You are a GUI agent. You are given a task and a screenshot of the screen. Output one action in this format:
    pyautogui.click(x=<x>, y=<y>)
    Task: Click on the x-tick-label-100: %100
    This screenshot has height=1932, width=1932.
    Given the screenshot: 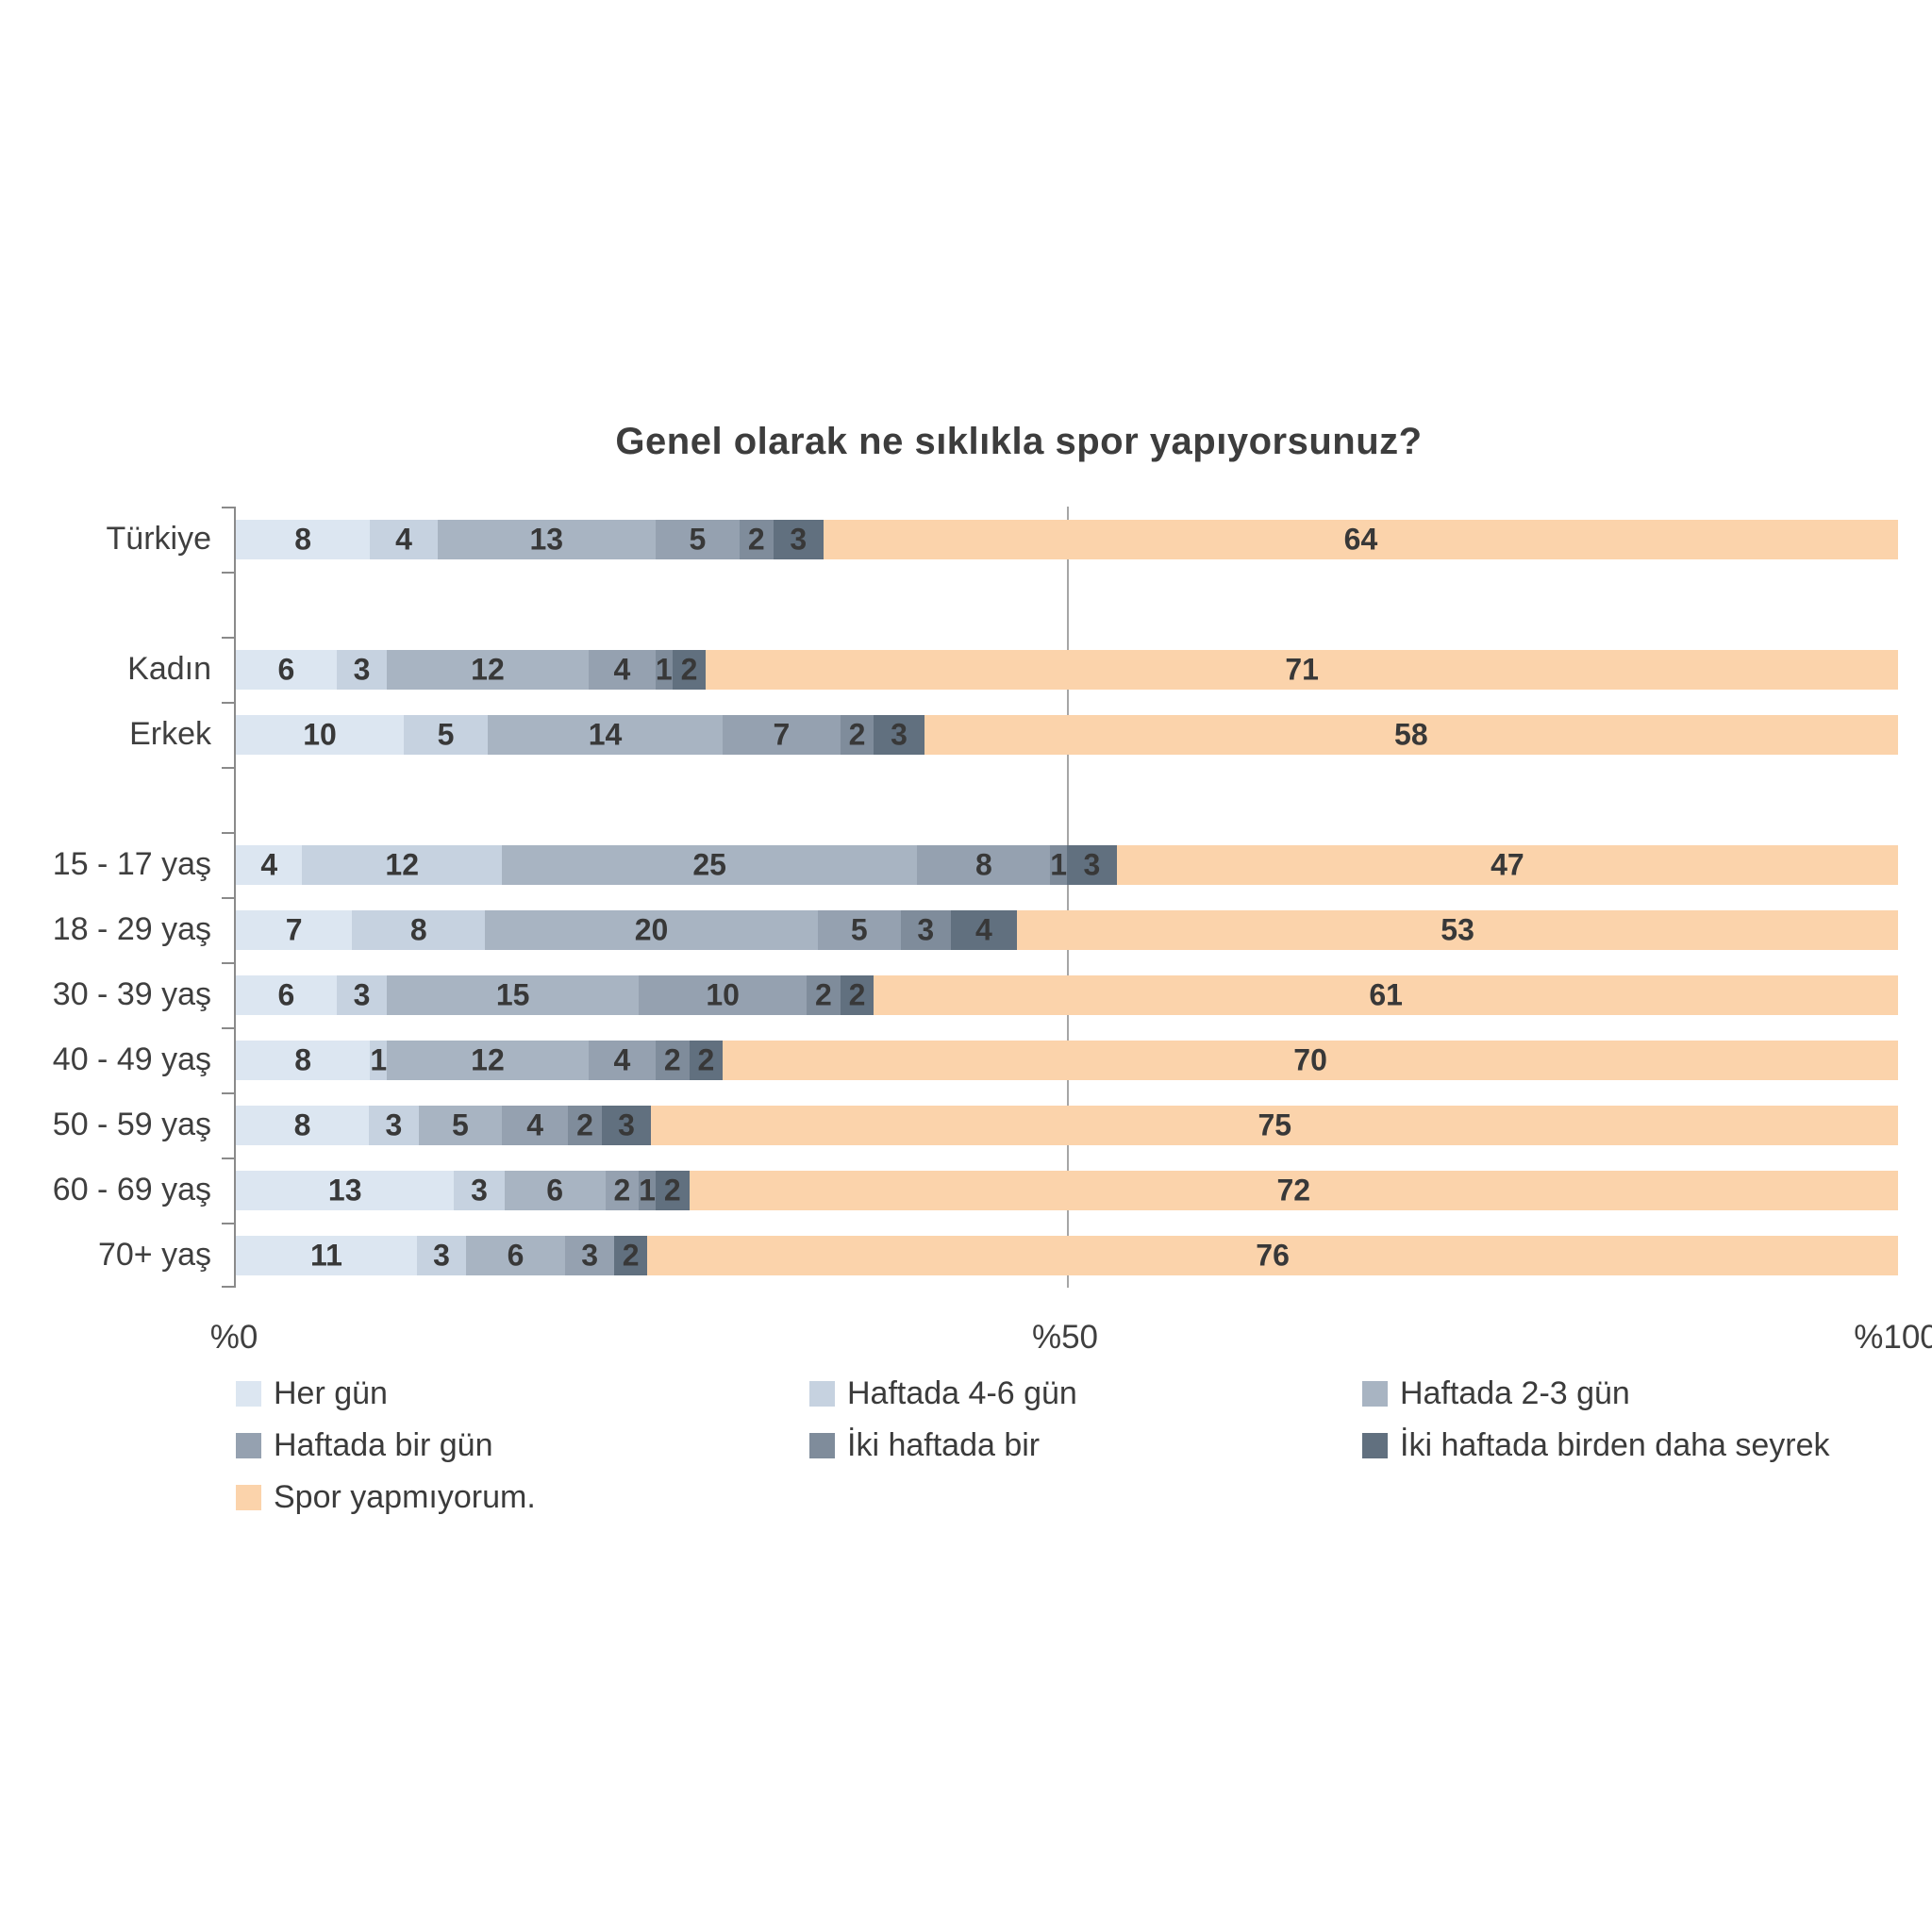 What is the action you would take?
    pyautogui.click(x=1893, y=1337)
    